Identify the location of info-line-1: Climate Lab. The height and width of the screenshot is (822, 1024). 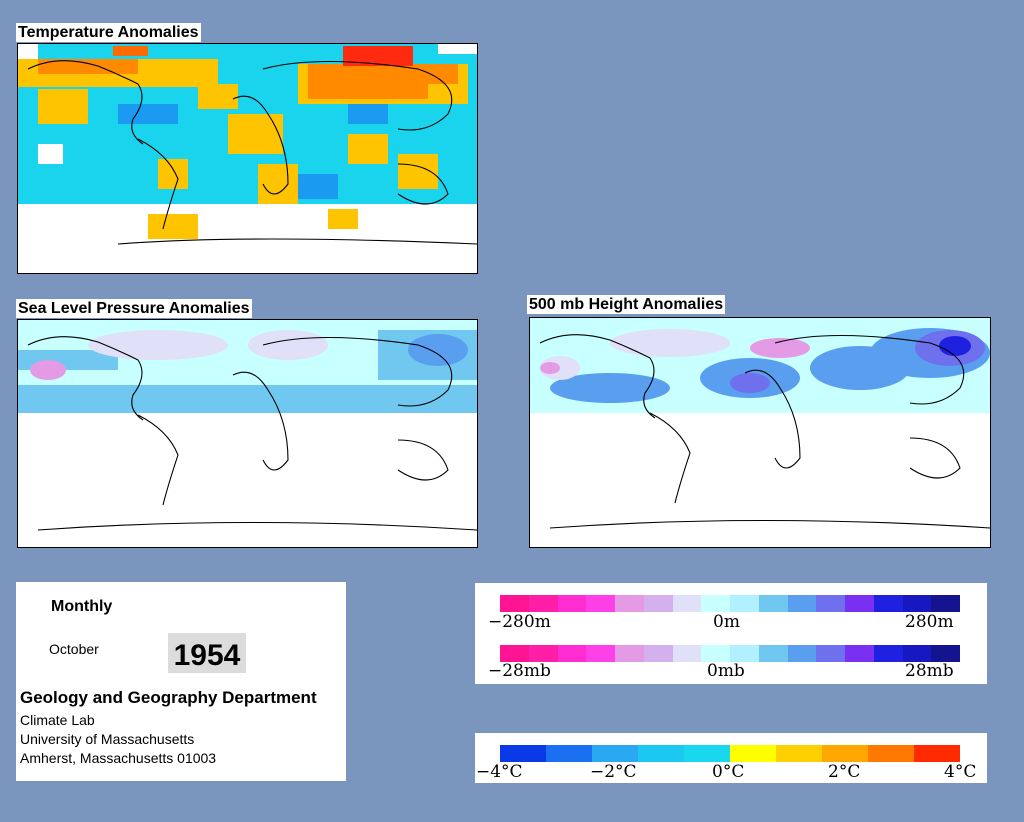
(57, 720).